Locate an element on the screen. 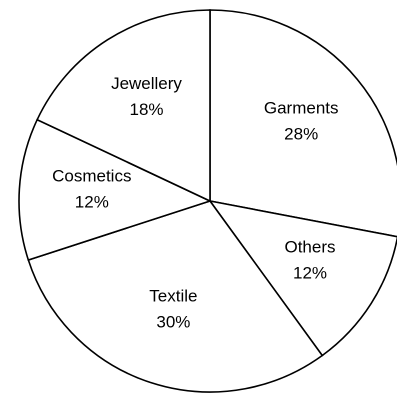  slice-label-others: Others is located at coordinates (309, 247).